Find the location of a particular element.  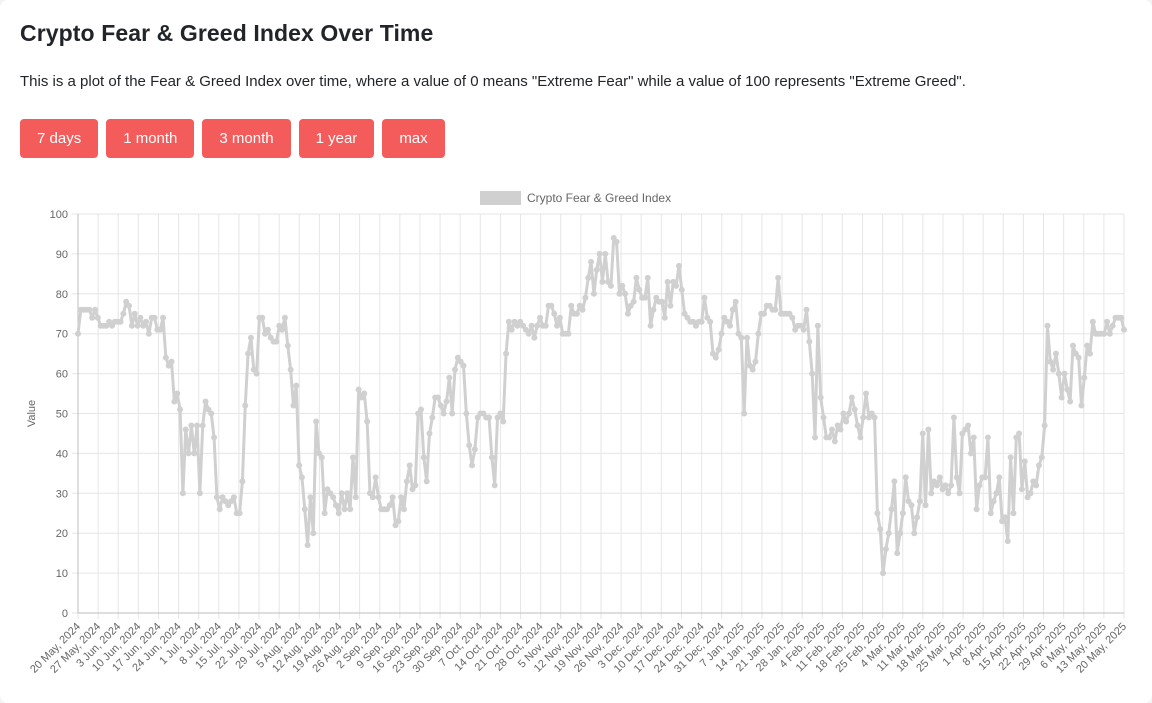

y-tick-label: 60 is located at coordinates (62, 375).